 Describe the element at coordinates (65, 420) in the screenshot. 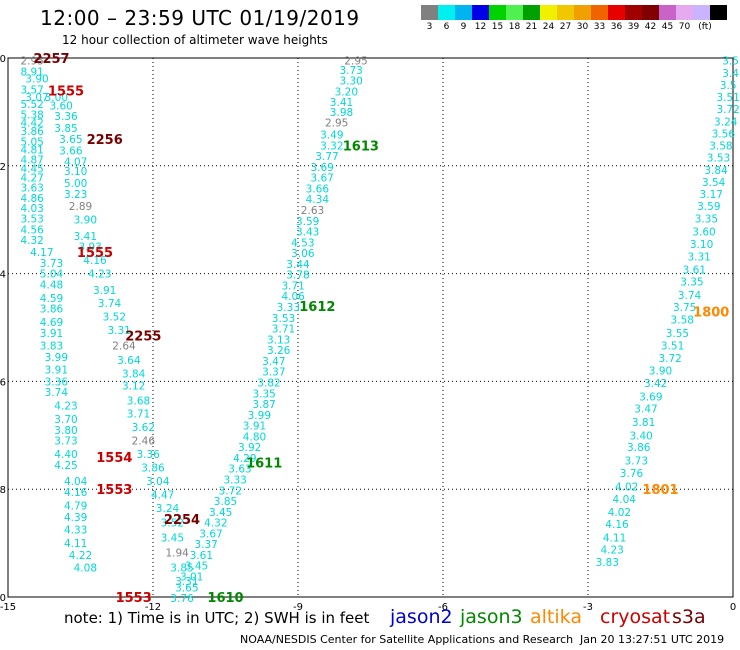

I see `wave-height-value: 3.70` at that location.